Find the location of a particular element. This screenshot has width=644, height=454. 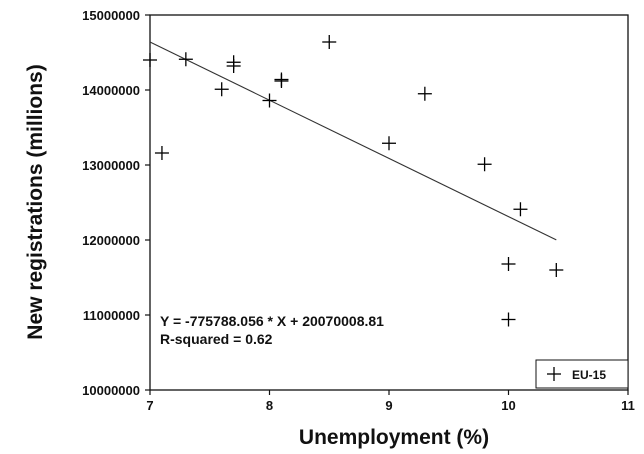

legend-plus-marker is located at coordinates (554, 374).